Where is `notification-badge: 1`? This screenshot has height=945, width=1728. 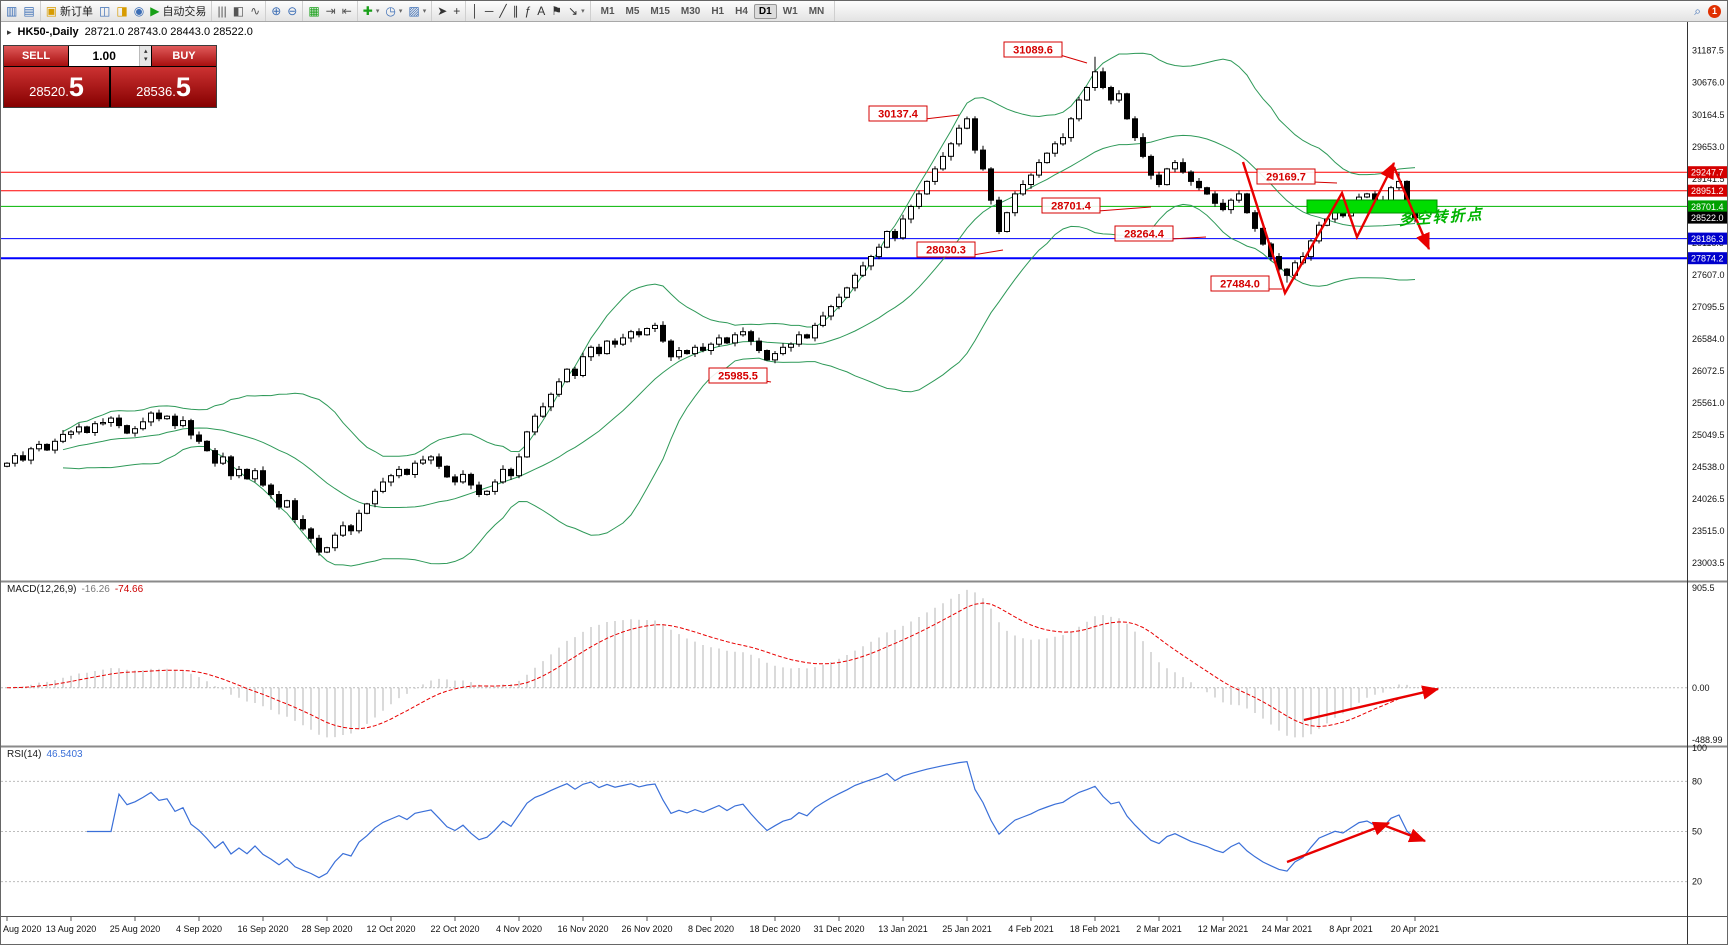
notification-badge: 1 is located at coordinates (1714, 11).